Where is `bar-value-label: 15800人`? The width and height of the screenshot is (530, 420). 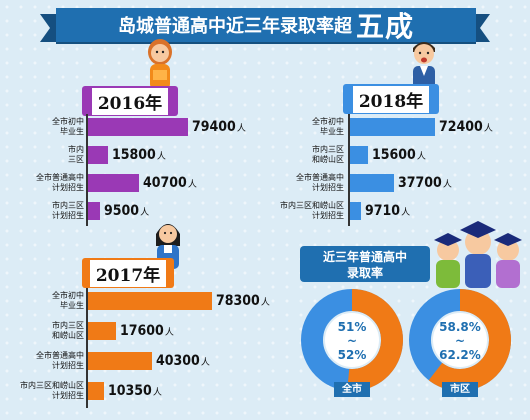 bar-value-label: 15800人 is located at coordinates (139, 155).